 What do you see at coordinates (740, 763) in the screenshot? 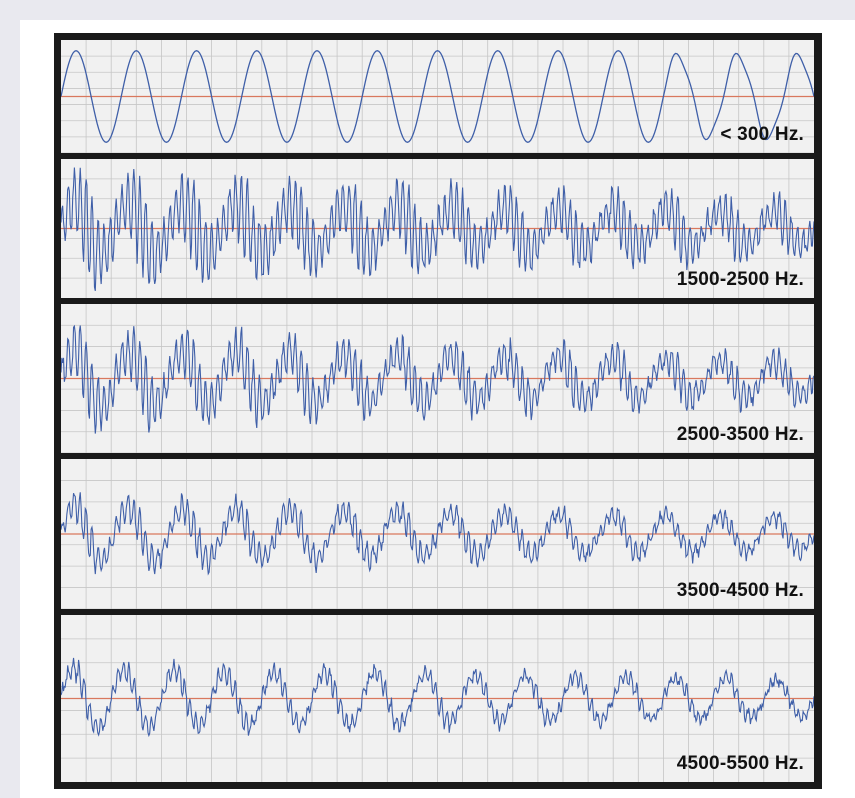
I see `band-label-5: 4500-5500 Hz.` at bounding box center [740, 763].